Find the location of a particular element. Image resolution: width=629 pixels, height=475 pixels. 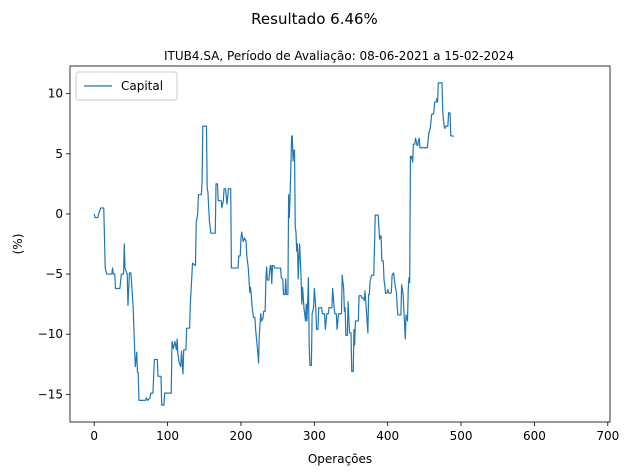

x-tick-label: 0 is located at coordinates (94, 436).